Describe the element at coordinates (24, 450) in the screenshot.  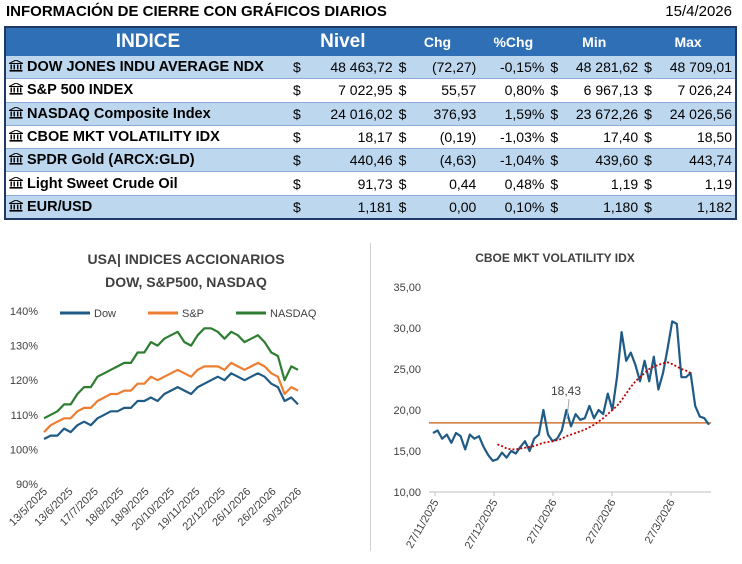
I see `y-tick-label: 100%` at that location.